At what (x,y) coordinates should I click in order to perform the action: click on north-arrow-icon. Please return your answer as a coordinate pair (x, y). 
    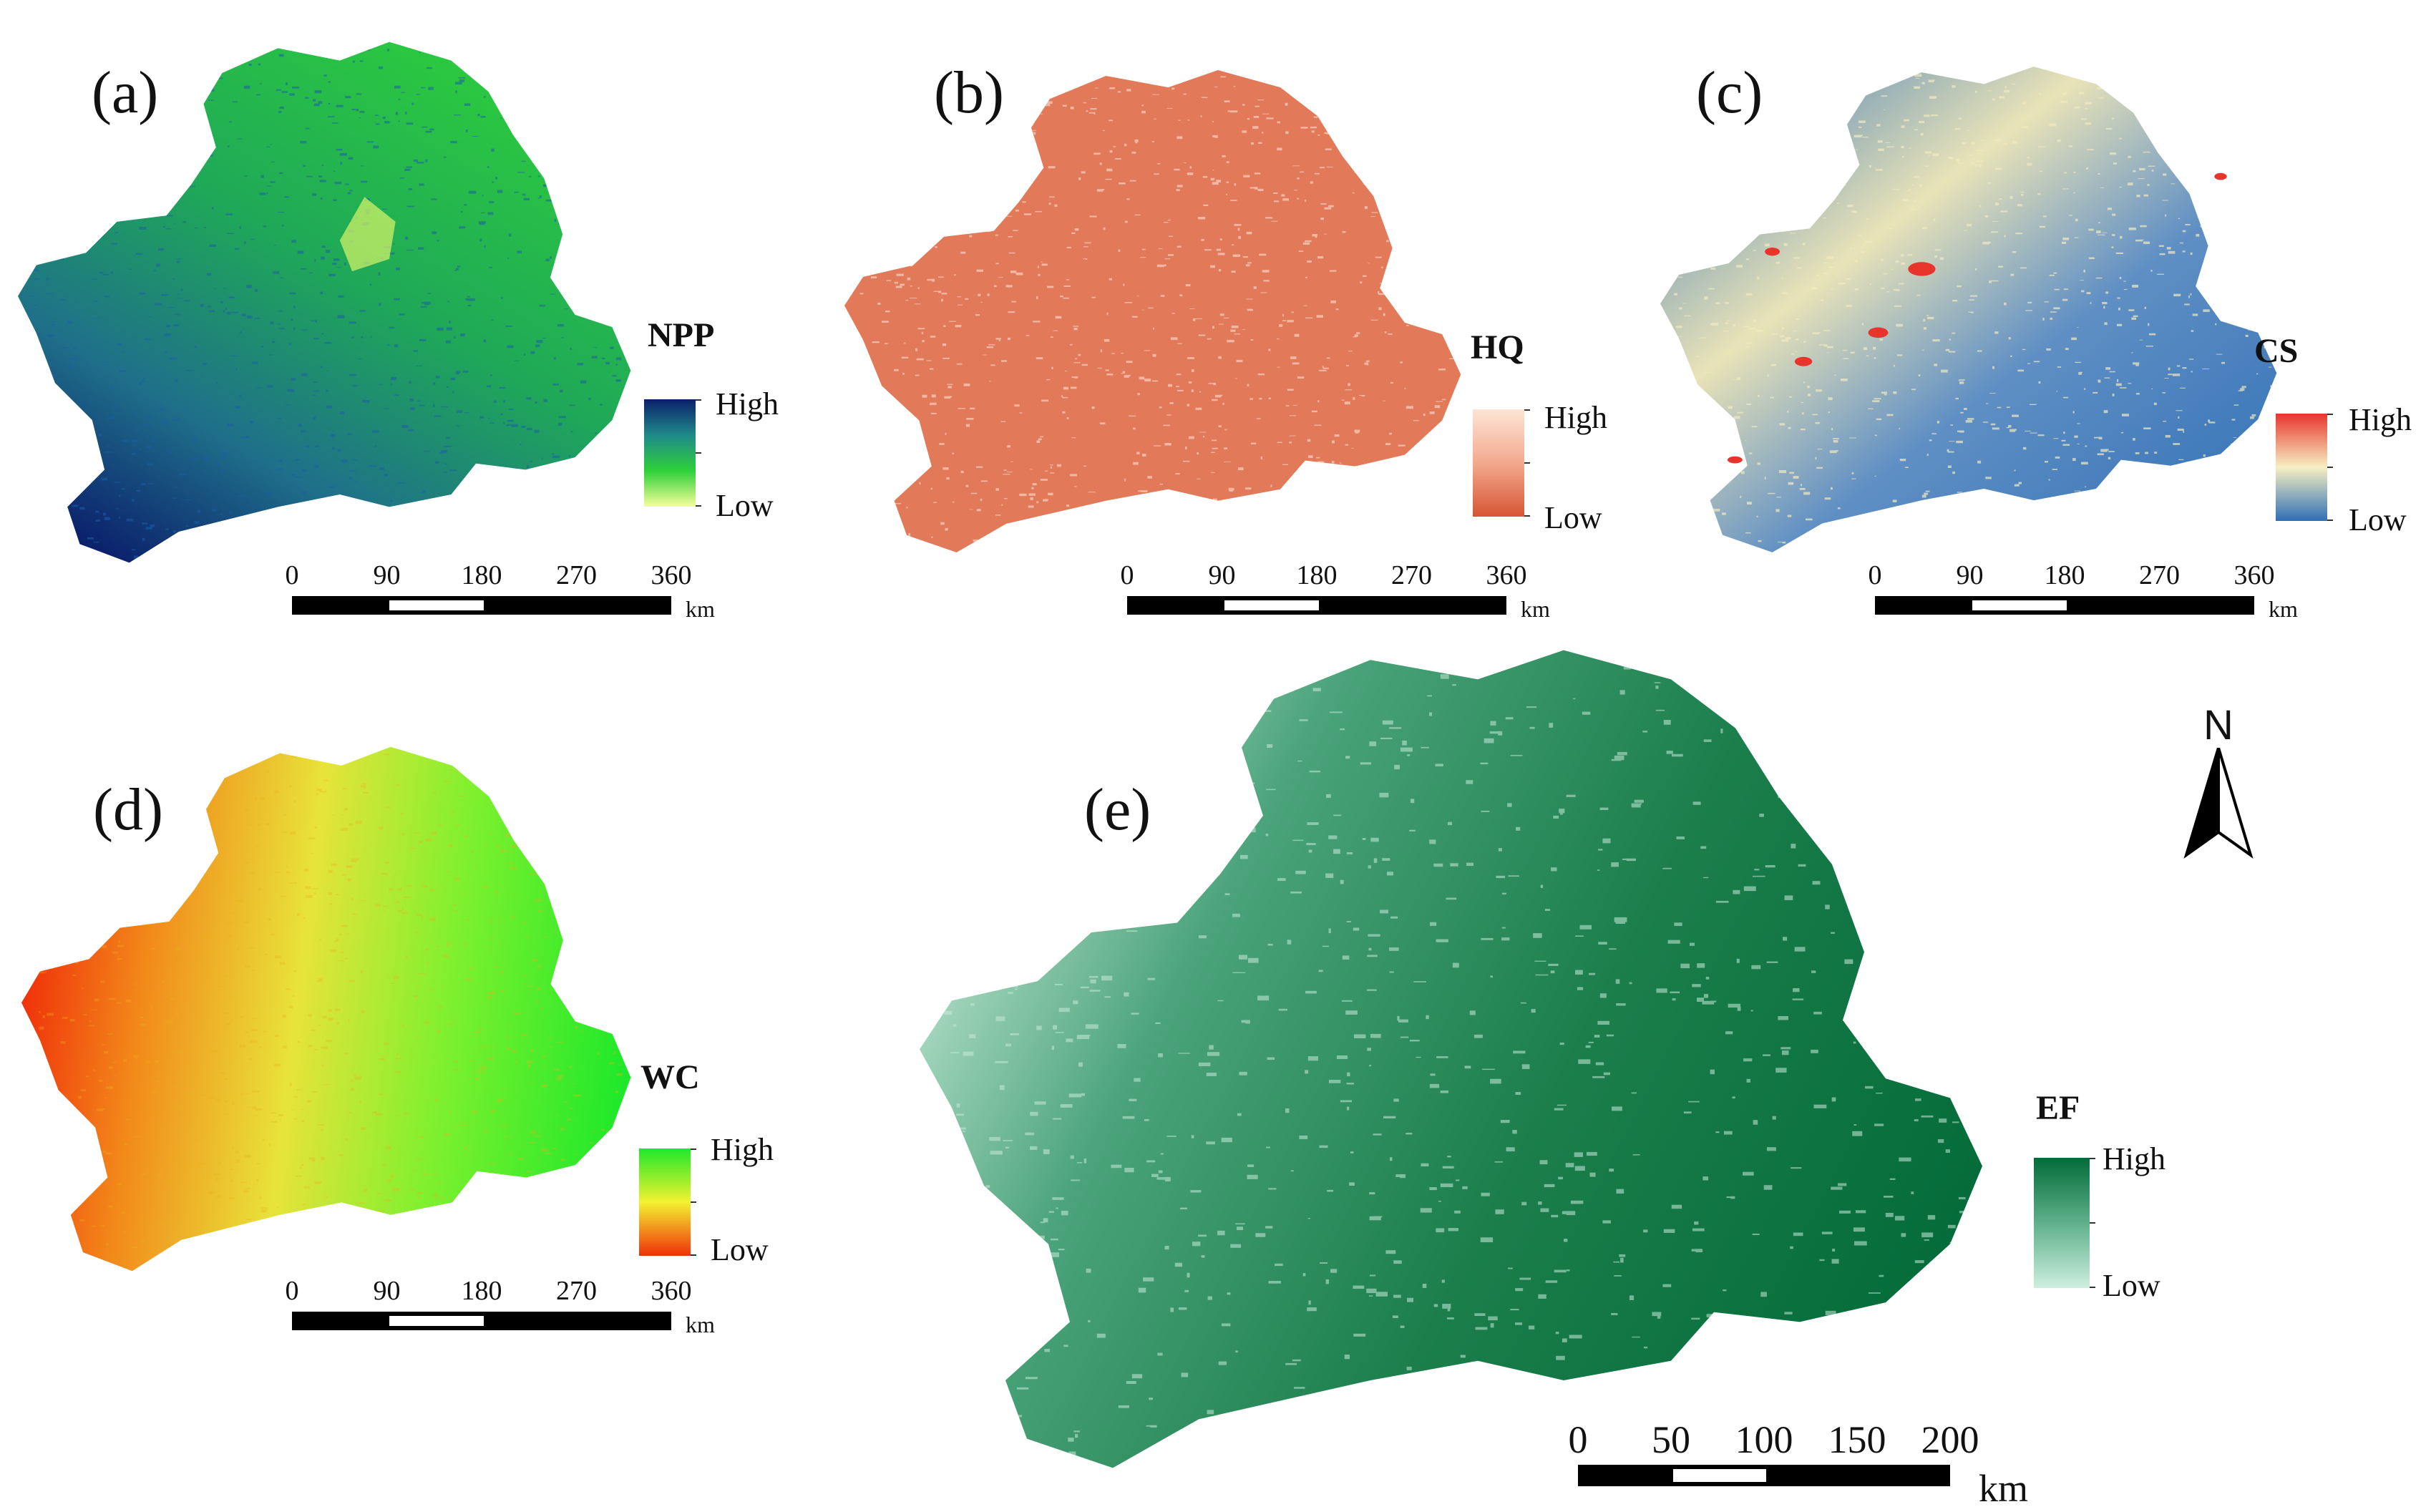
    Looking at the image, I should click on (2218, 804).